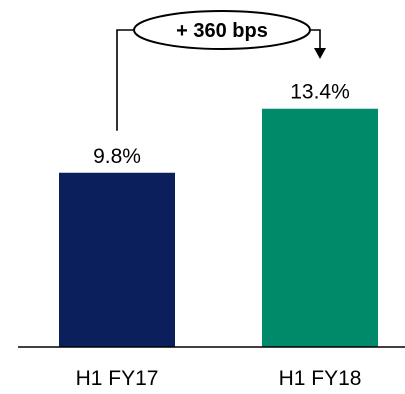 The width and height of the screenshot is (405, 394). I want to click on data-label: 9.8%, so click(117, 156).